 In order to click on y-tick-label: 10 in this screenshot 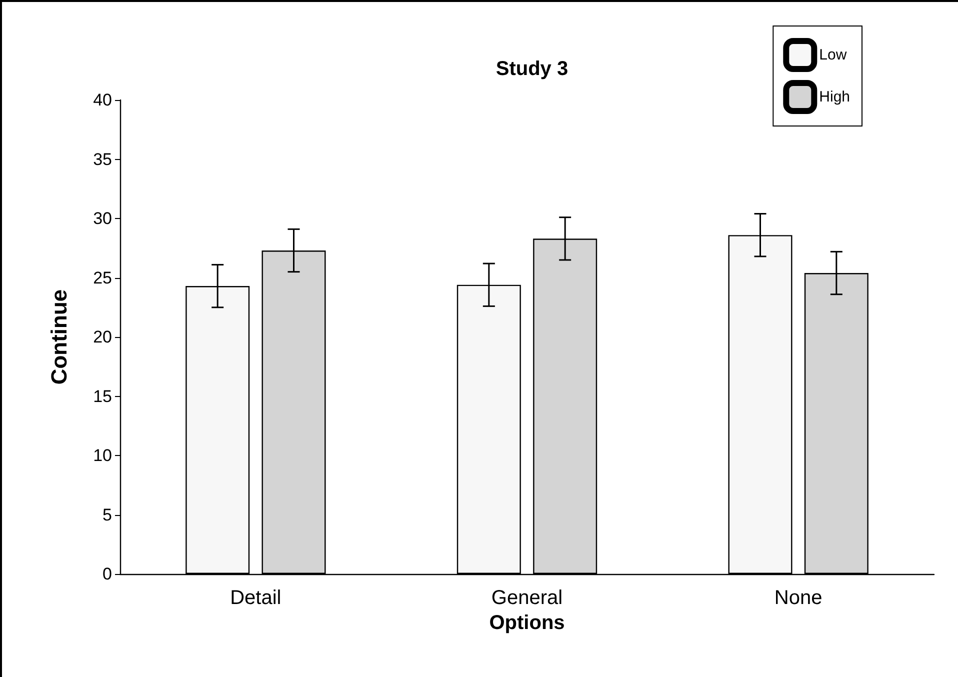, I will do `click(102, 455)`.